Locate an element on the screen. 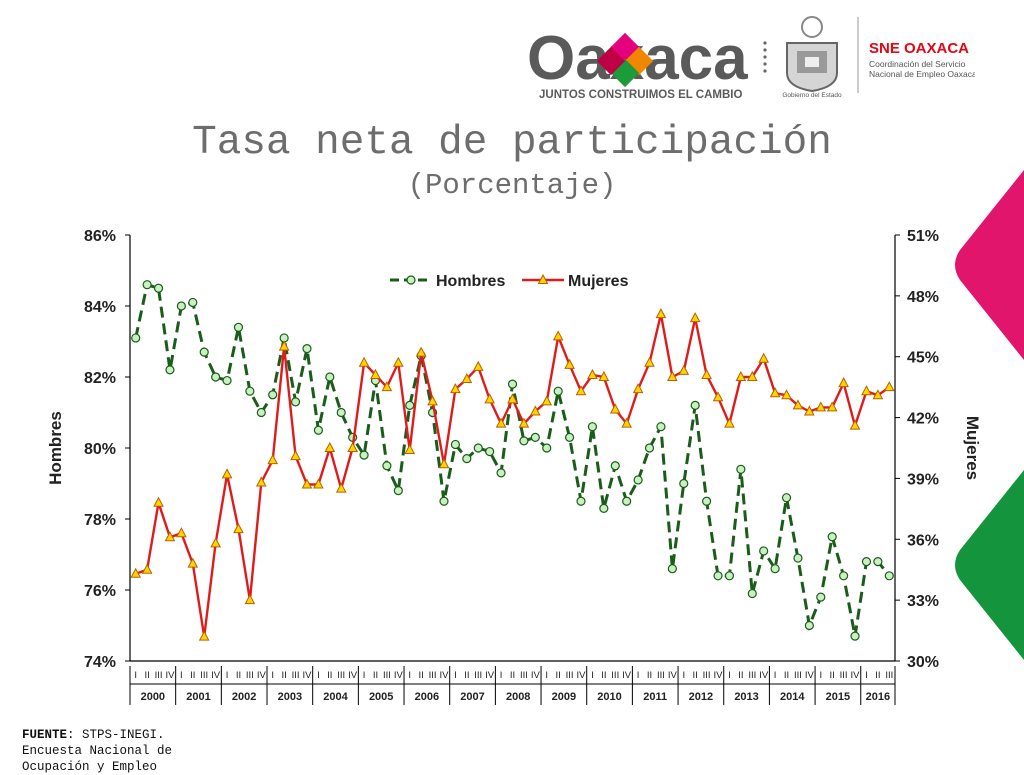 This screenshot has width=1024, height=775. year-label: 2000 is located at coordinates (153, 697).